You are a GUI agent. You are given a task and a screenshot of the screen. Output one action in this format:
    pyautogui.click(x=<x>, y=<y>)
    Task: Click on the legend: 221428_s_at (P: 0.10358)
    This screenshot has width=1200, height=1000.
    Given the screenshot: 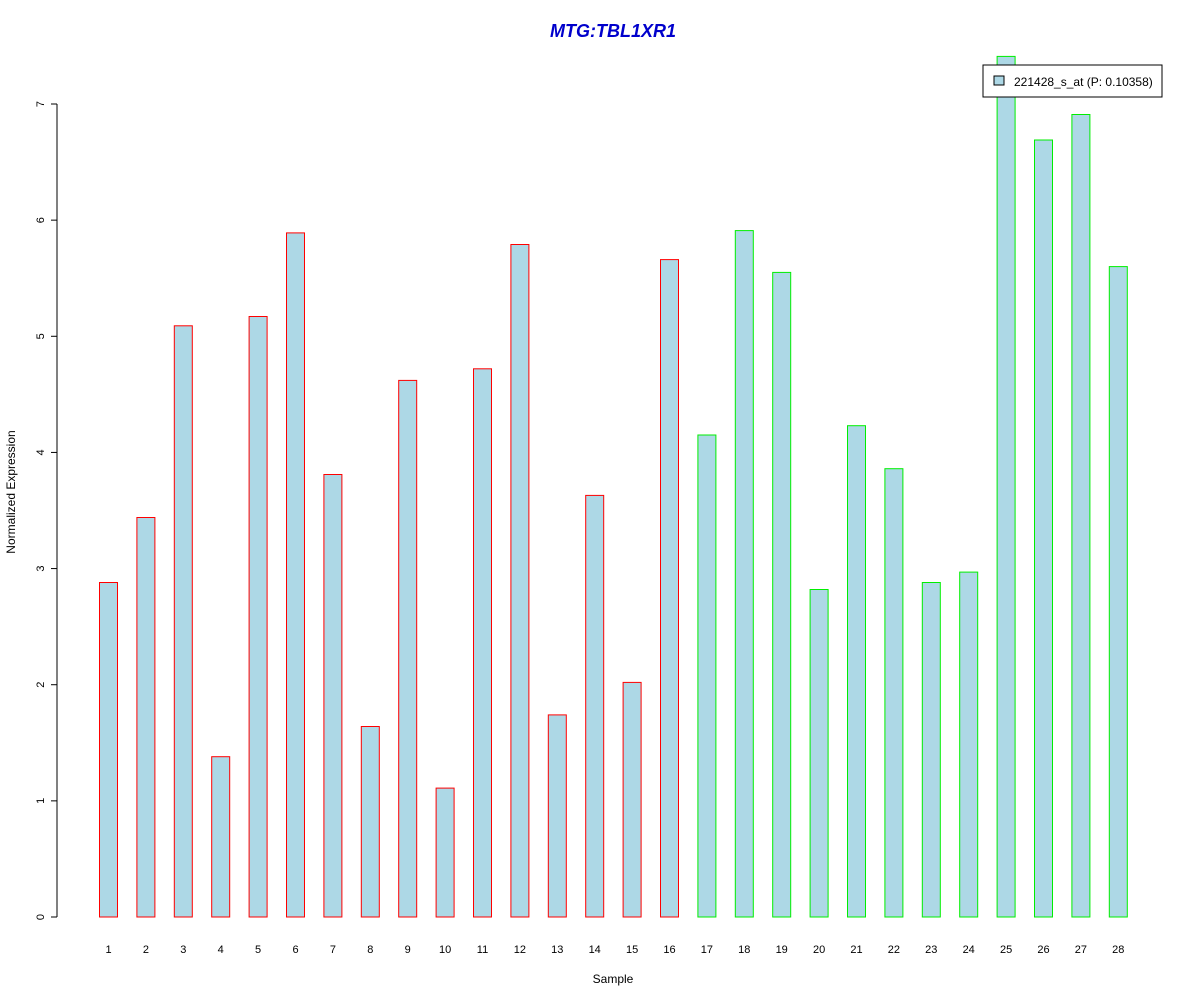 What is the action you would take?
    pyautogui.click(x=1072, y=81)
    